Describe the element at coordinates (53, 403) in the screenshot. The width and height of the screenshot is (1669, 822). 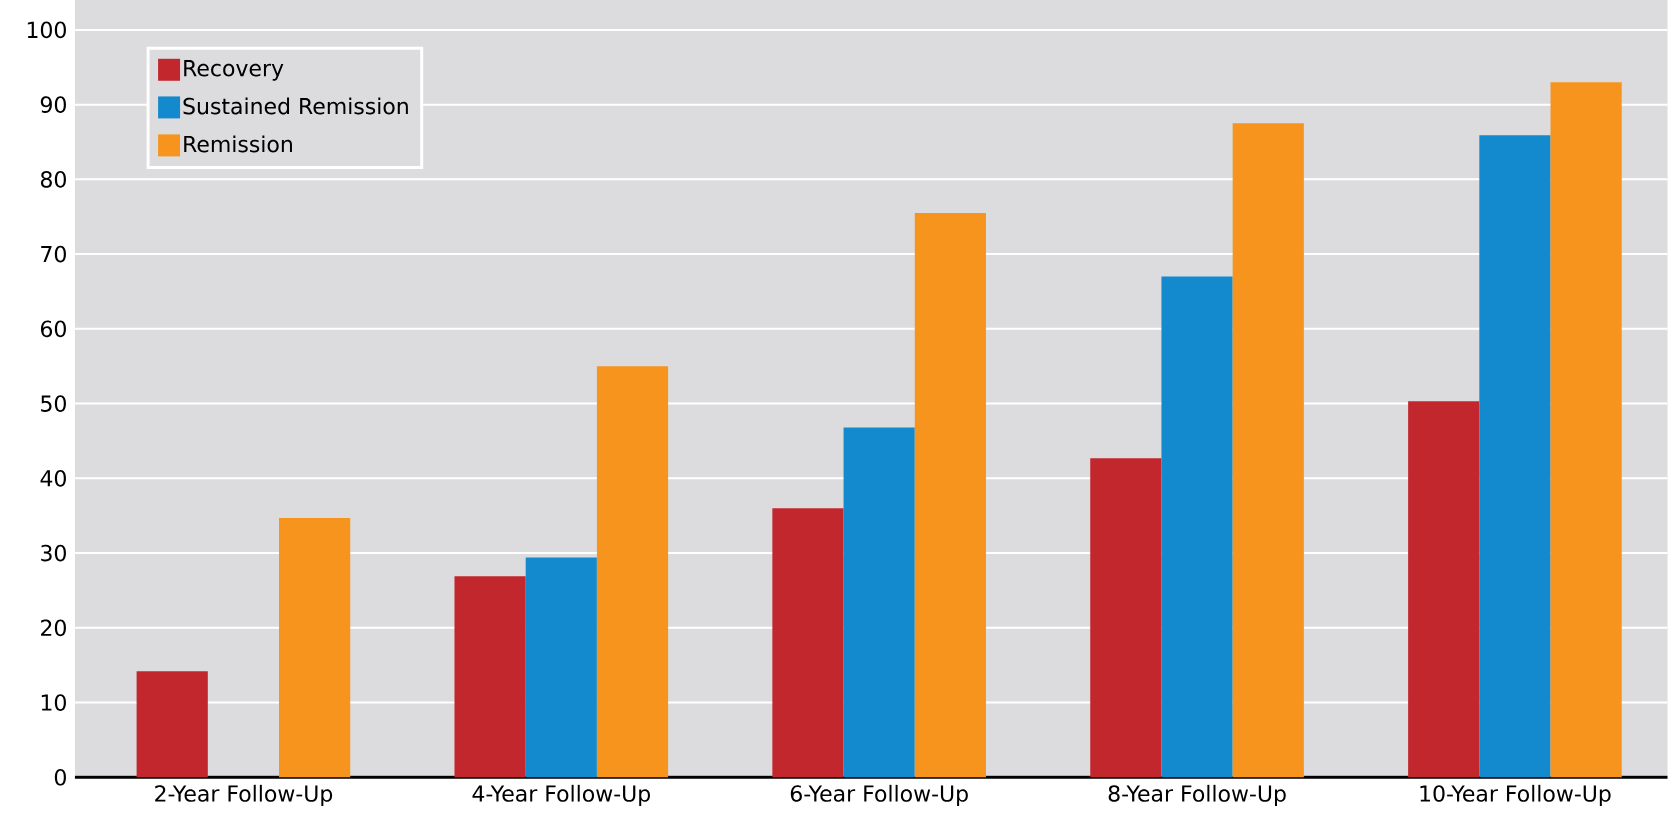
I see `y-tick-label: 50` at that location.